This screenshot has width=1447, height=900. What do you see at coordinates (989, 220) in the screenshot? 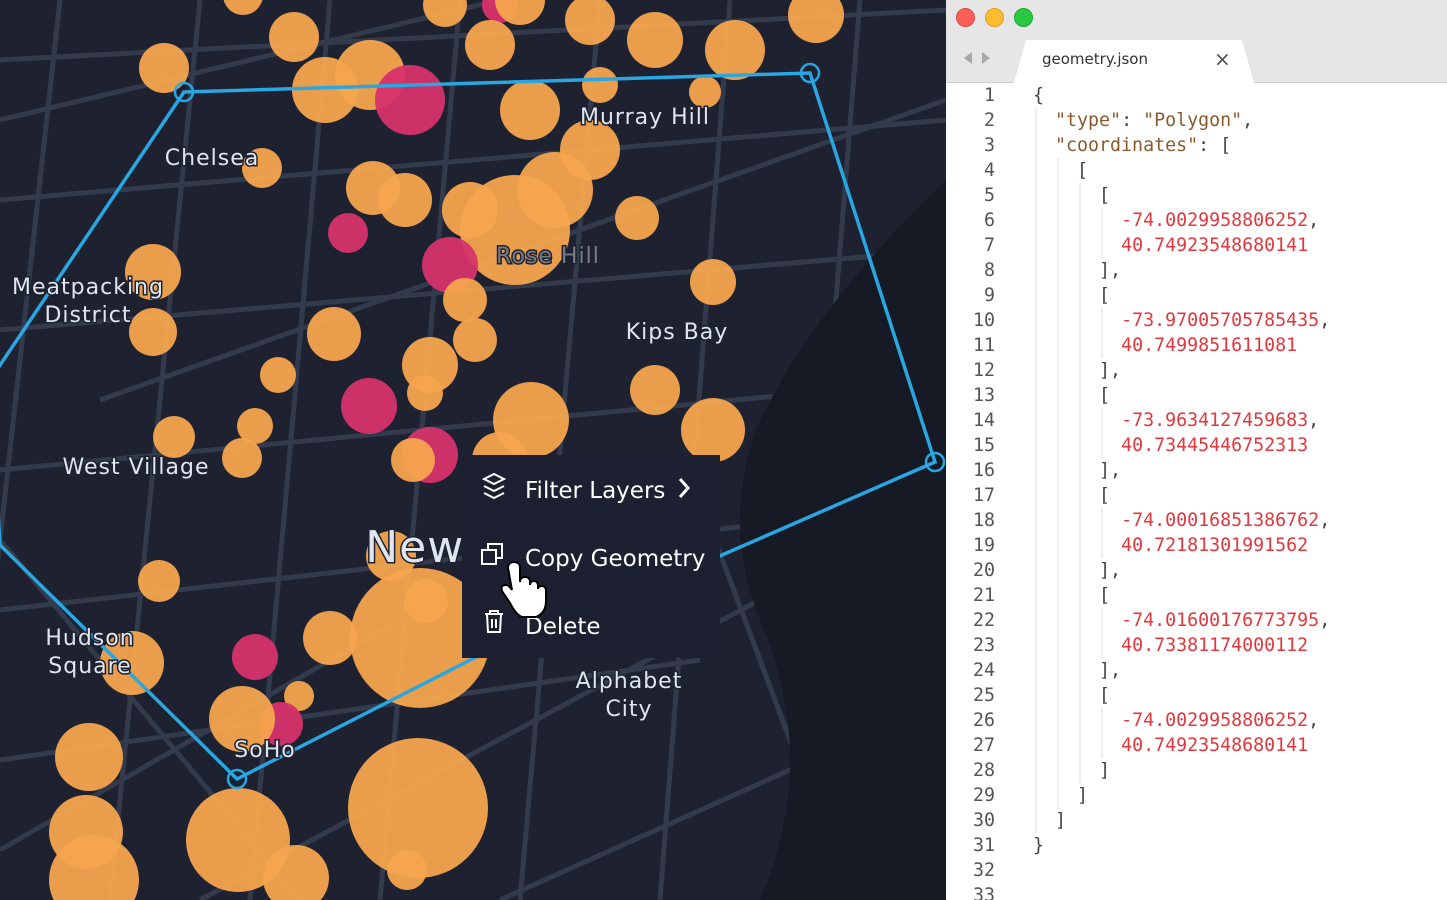
I see `line-number: 6` at bounding box center [989, 220].